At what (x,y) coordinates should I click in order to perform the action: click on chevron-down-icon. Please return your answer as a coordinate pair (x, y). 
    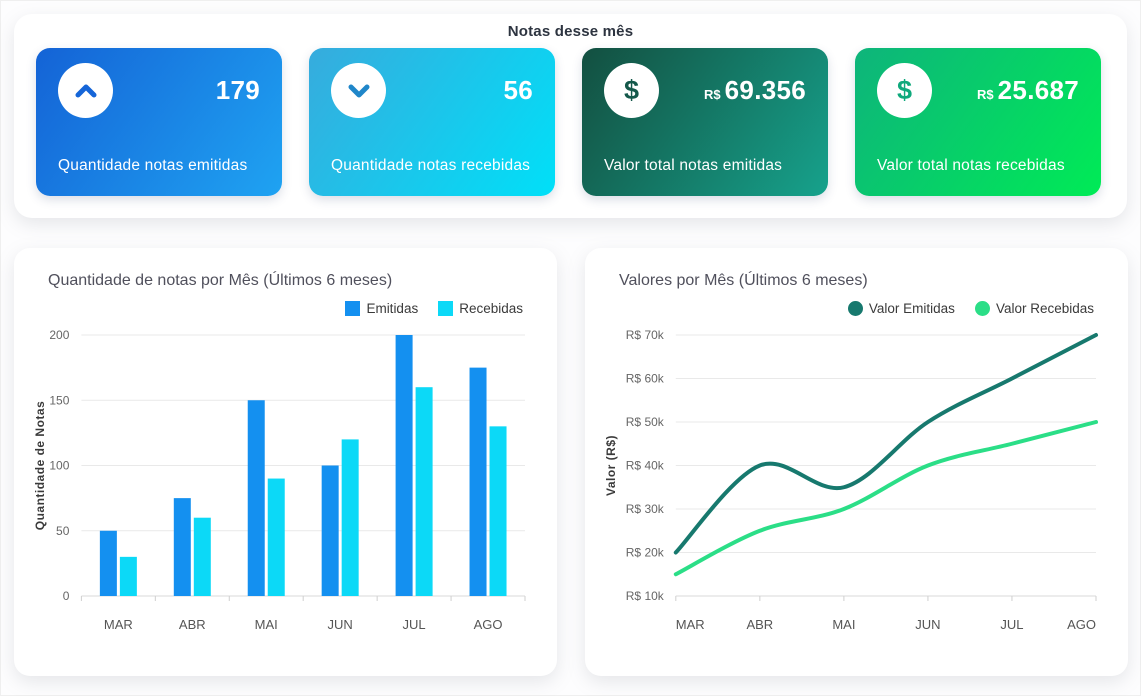
    Looking at the image, I should click on (358, 90).